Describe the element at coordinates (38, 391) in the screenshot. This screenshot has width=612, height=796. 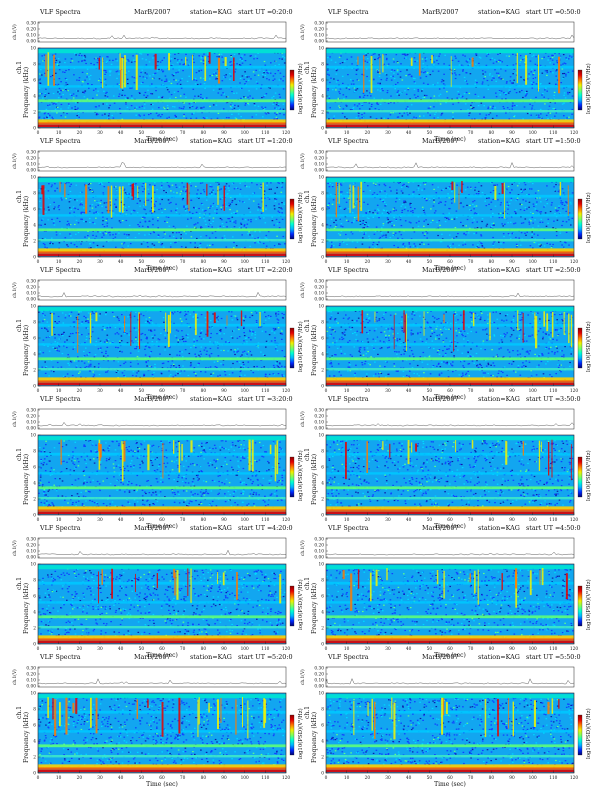
I see `time-tick-label: 0` at that location.